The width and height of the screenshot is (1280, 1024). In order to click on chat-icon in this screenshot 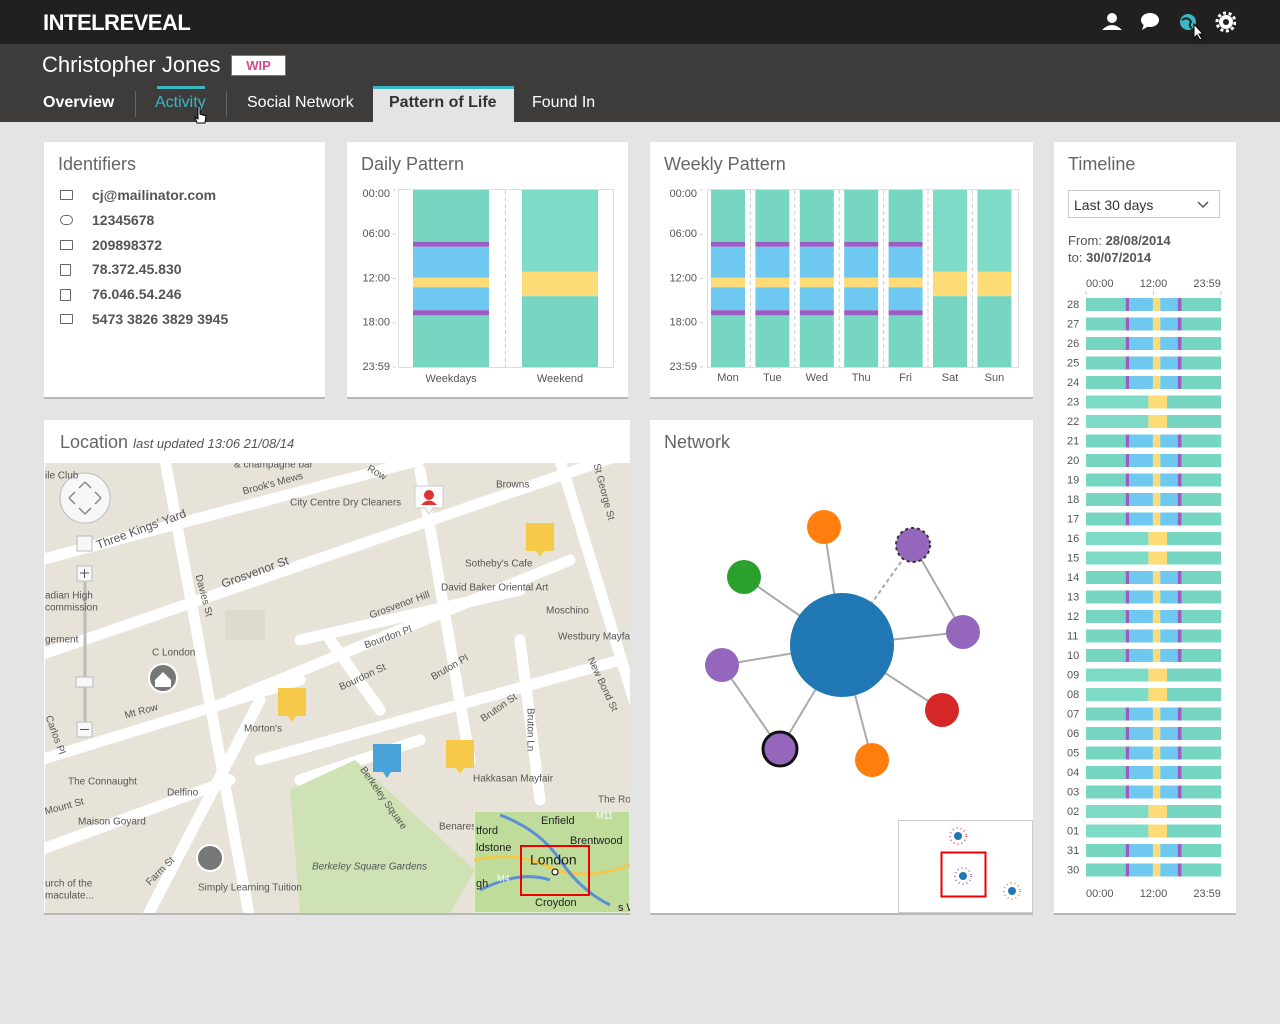, I will do `click(1150, 21)`.